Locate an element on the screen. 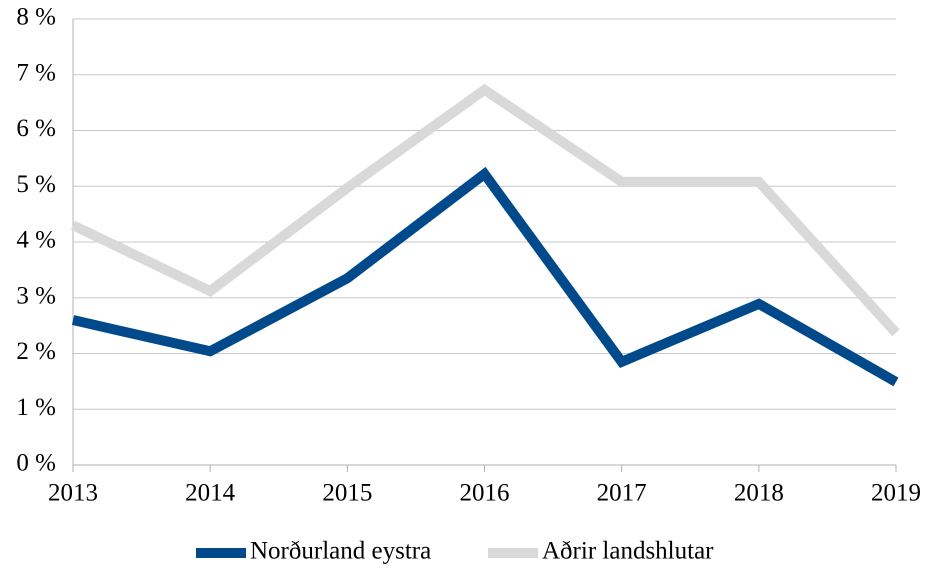  x-tick-label: 2019 is located at coordinates (896, 493).